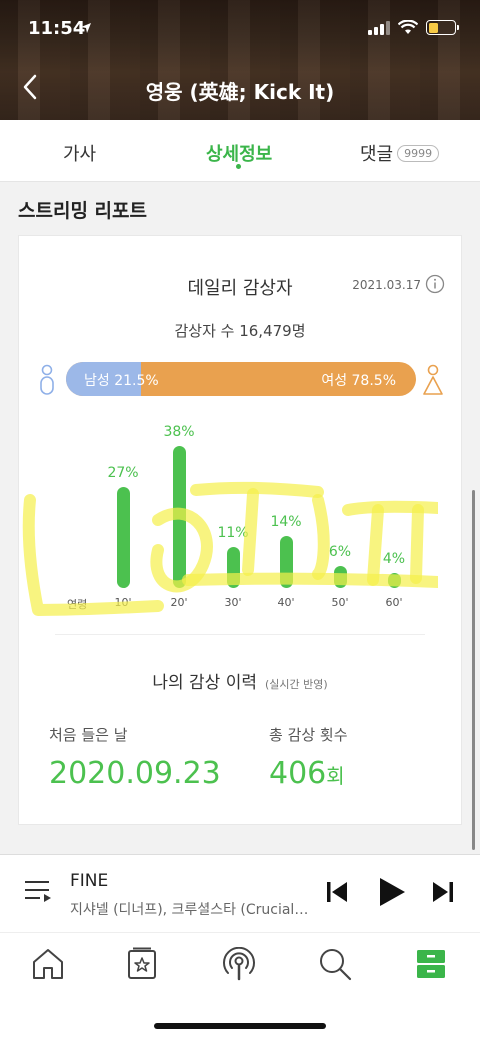 The height and width of the screenshot is (1039, 480). What do you see at coordinates (296, 684) in the screenshot?
I see `history-subtitle: (실시간 반영)` at bounding box center [296, 684].